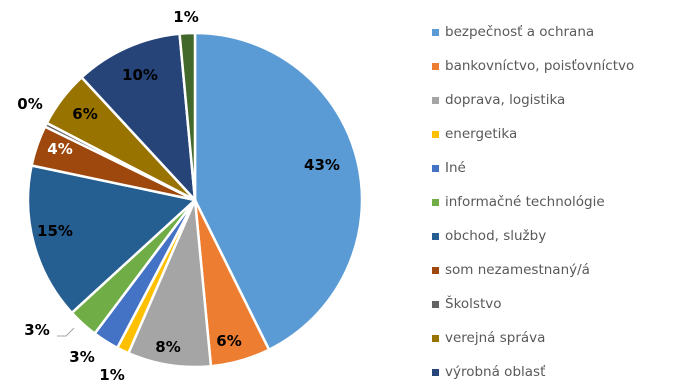 Image resolution: width=681 pixels, height=385 pixels. What do you see at coordinates (36, 330) in the screenshot?
I see `data-label-informacne-technologie: 3%` at bounding box center [36, 330].